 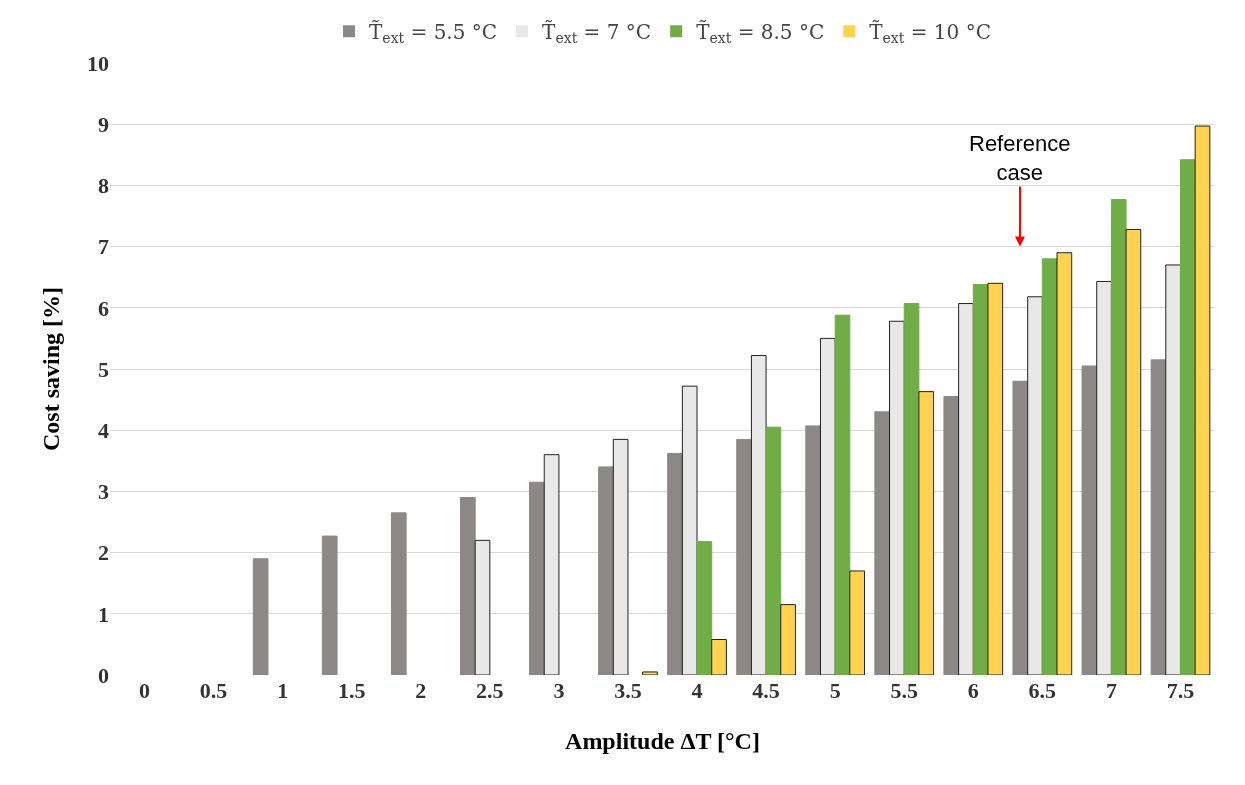 What do you see at coordinates (760, 33) in the screenshot?
I see `legend-label: T̃$_{ext}$ = 8.5 °C` at bounding box center [760, 33].